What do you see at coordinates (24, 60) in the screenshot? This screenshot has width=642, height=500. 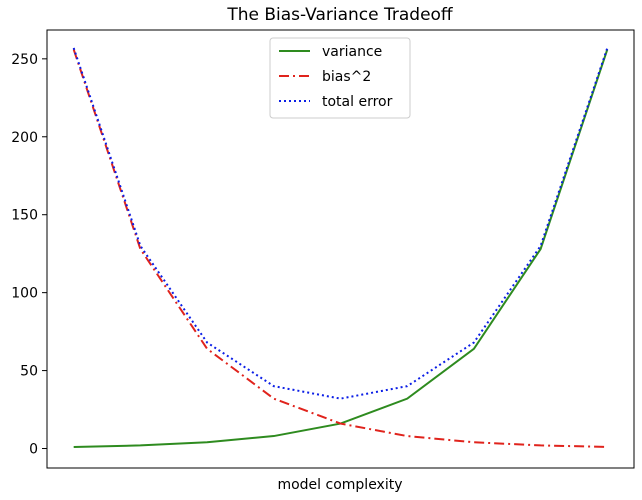 I see `y-tick-label: 250` at bounding box center [24, 60].